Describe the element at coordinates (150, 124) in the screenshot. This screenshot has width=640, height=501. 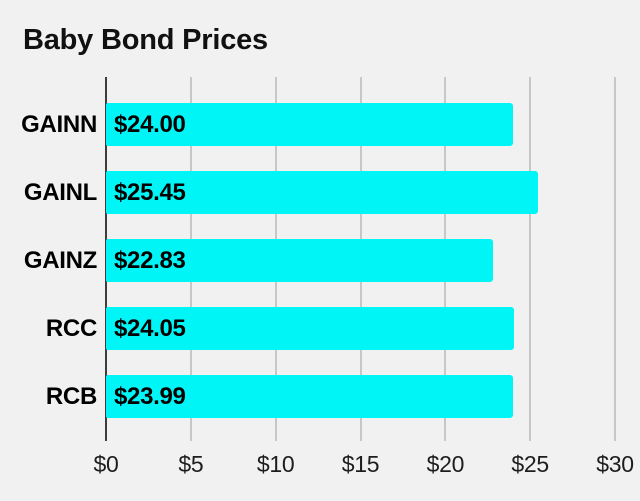
I see `bar-value-label: $24.00` at that location.